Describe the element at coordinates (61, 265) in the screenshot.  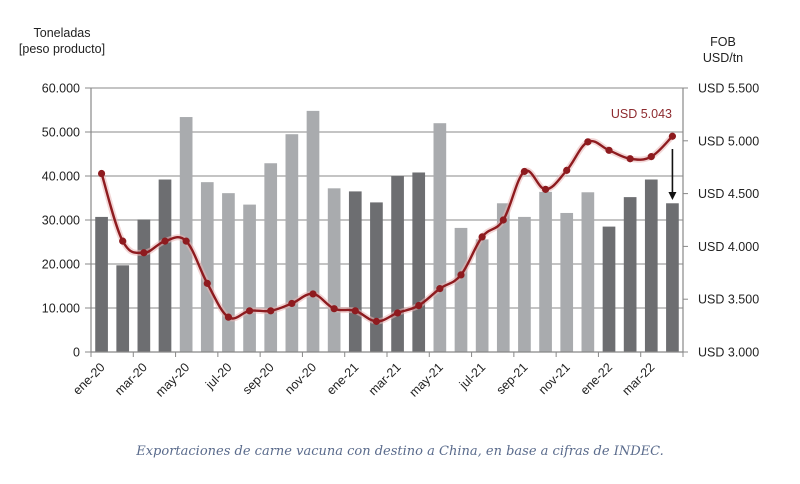
I see `left-tick-label: 20.000` at that location.